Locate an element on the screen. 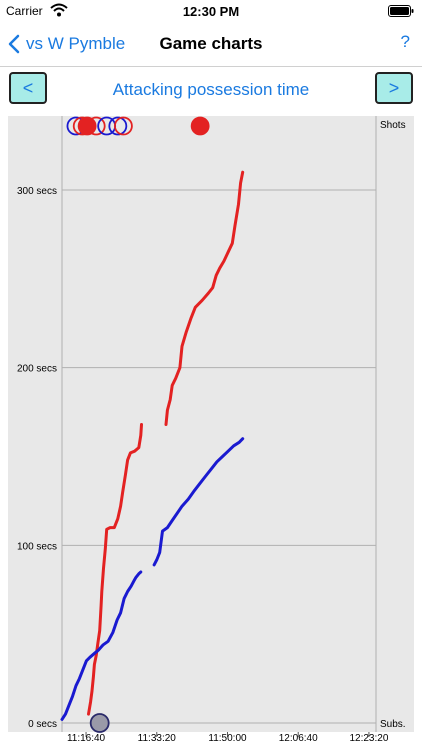 This screenshot has height=750, width=422. chart-title: Attacking possession time is located at coordinates (211, 89).